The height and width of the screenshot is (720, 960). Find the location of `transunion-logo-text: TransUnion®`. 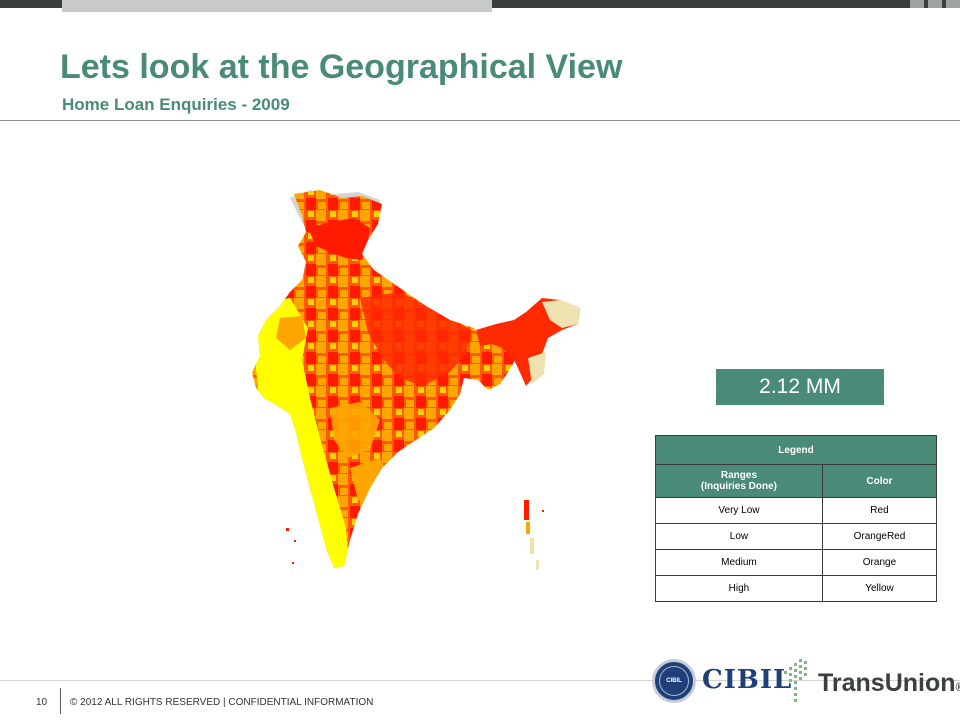

transunion-logo-text: TransUnion® is located at coordinates (889, 683).